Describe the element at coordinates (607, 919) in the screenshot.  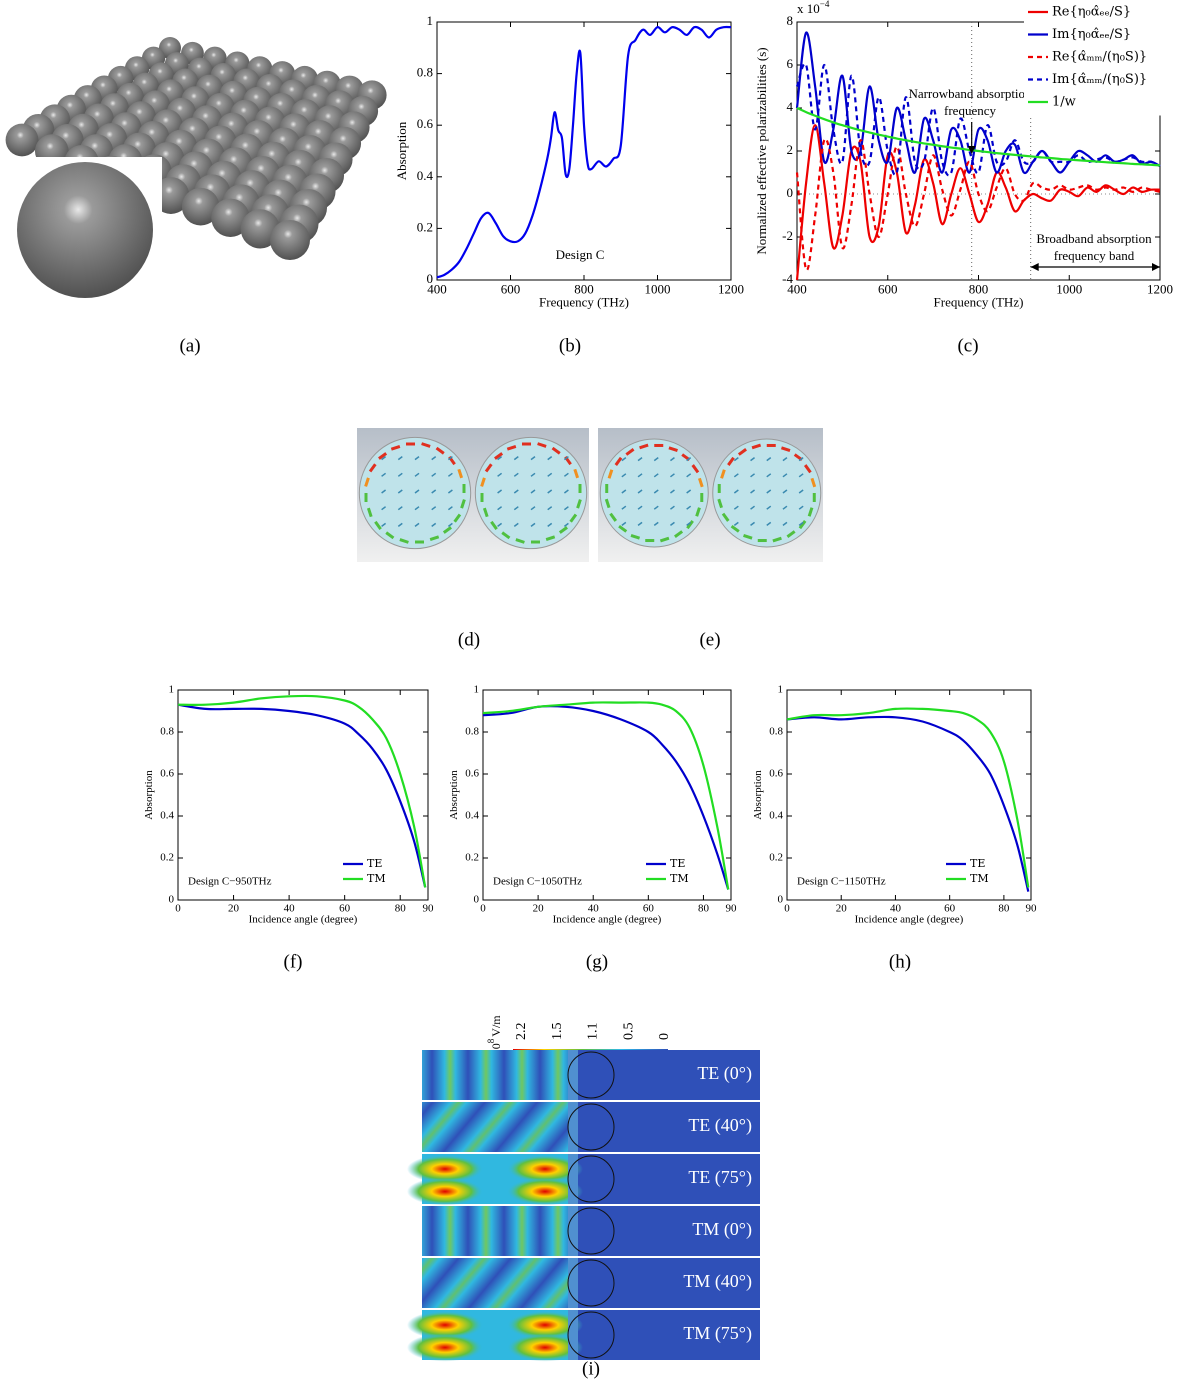
I see `x-axis-label: Incidence angle (degree)` at that location.